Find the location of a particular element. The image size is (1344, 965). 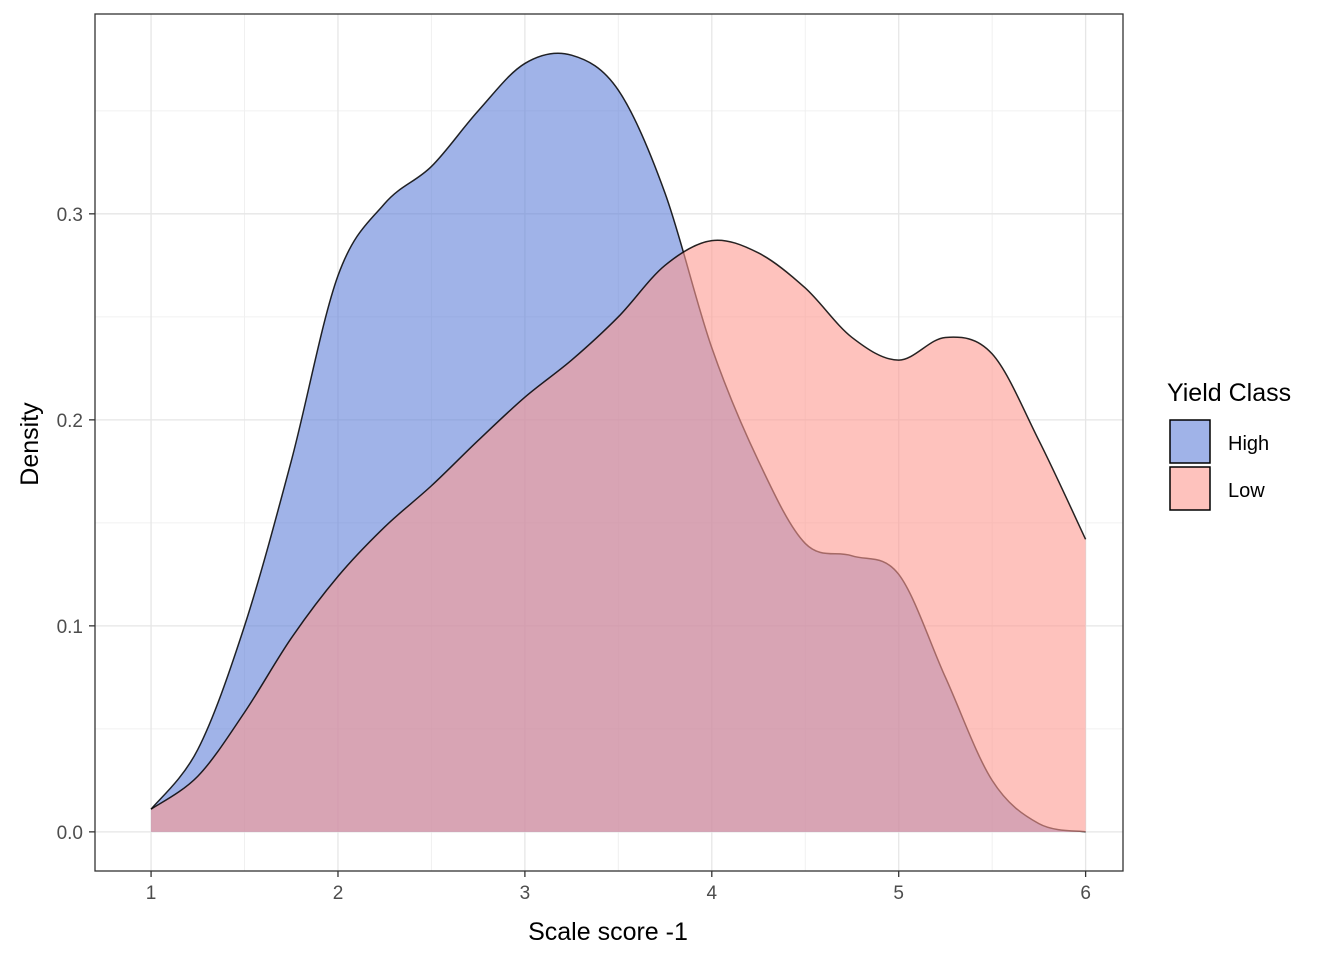

x-tick-label: 2 is located at coordinates (338, 893).